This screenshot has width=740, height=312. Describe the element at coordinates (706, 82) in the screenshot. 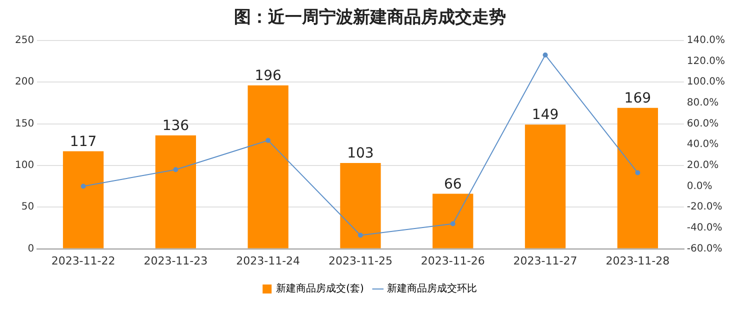

I see `y2-tick-label: 100.0%` at that location.